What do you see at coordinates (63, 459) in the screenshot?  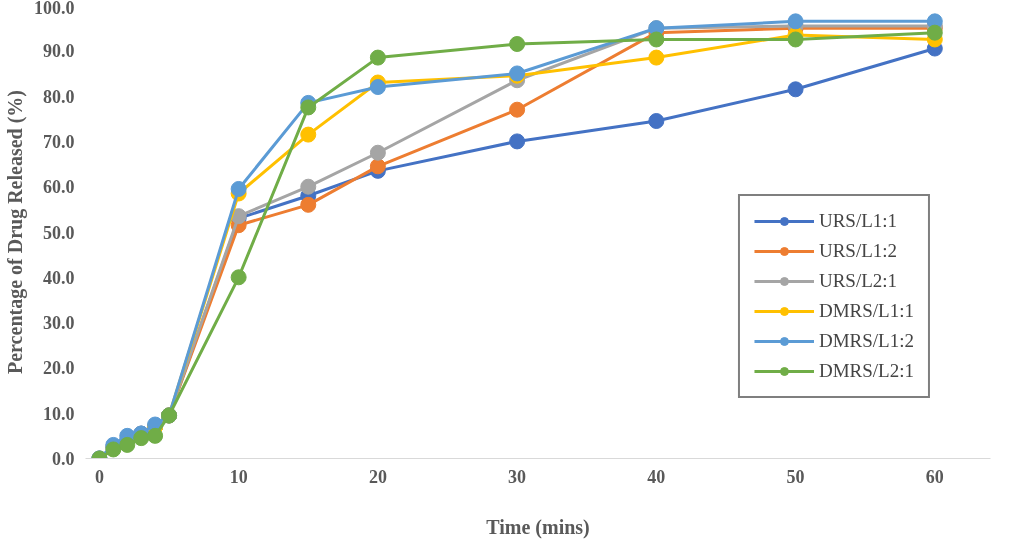 I see `y-tick-label: 0.0` at bounding box center [63, 459].